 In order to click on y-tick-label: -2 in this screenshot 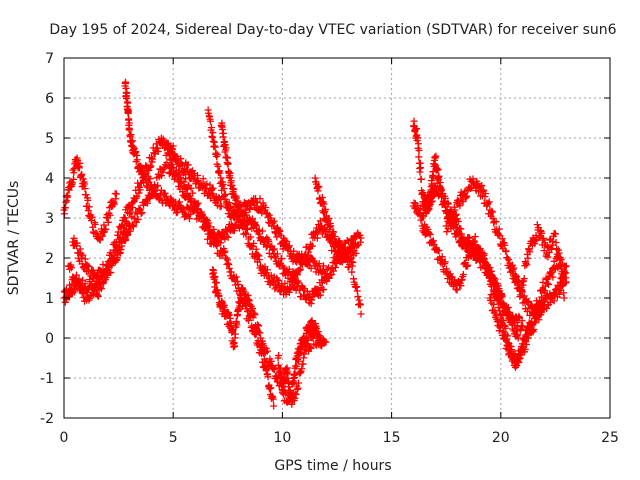, I will do `click(47, 419)`.